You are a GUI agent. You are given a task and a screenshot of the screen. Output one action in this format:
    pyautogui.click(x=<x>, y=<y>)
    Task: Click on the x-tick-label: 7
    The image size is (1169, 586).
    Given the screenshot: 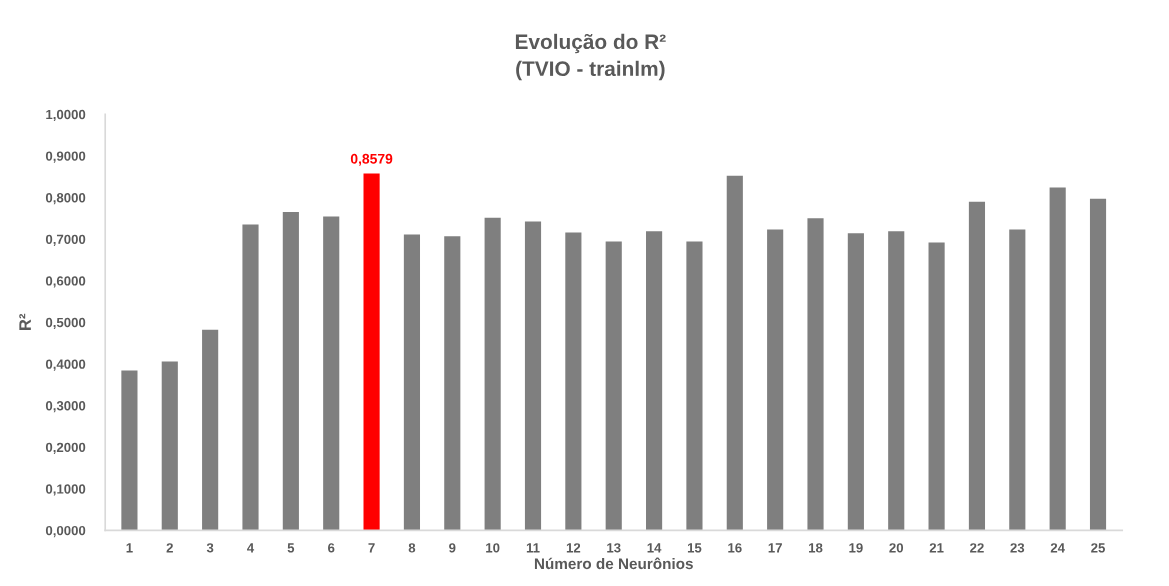 What is the action you would take?
    pyautogui.click(x=371, y=548)
    